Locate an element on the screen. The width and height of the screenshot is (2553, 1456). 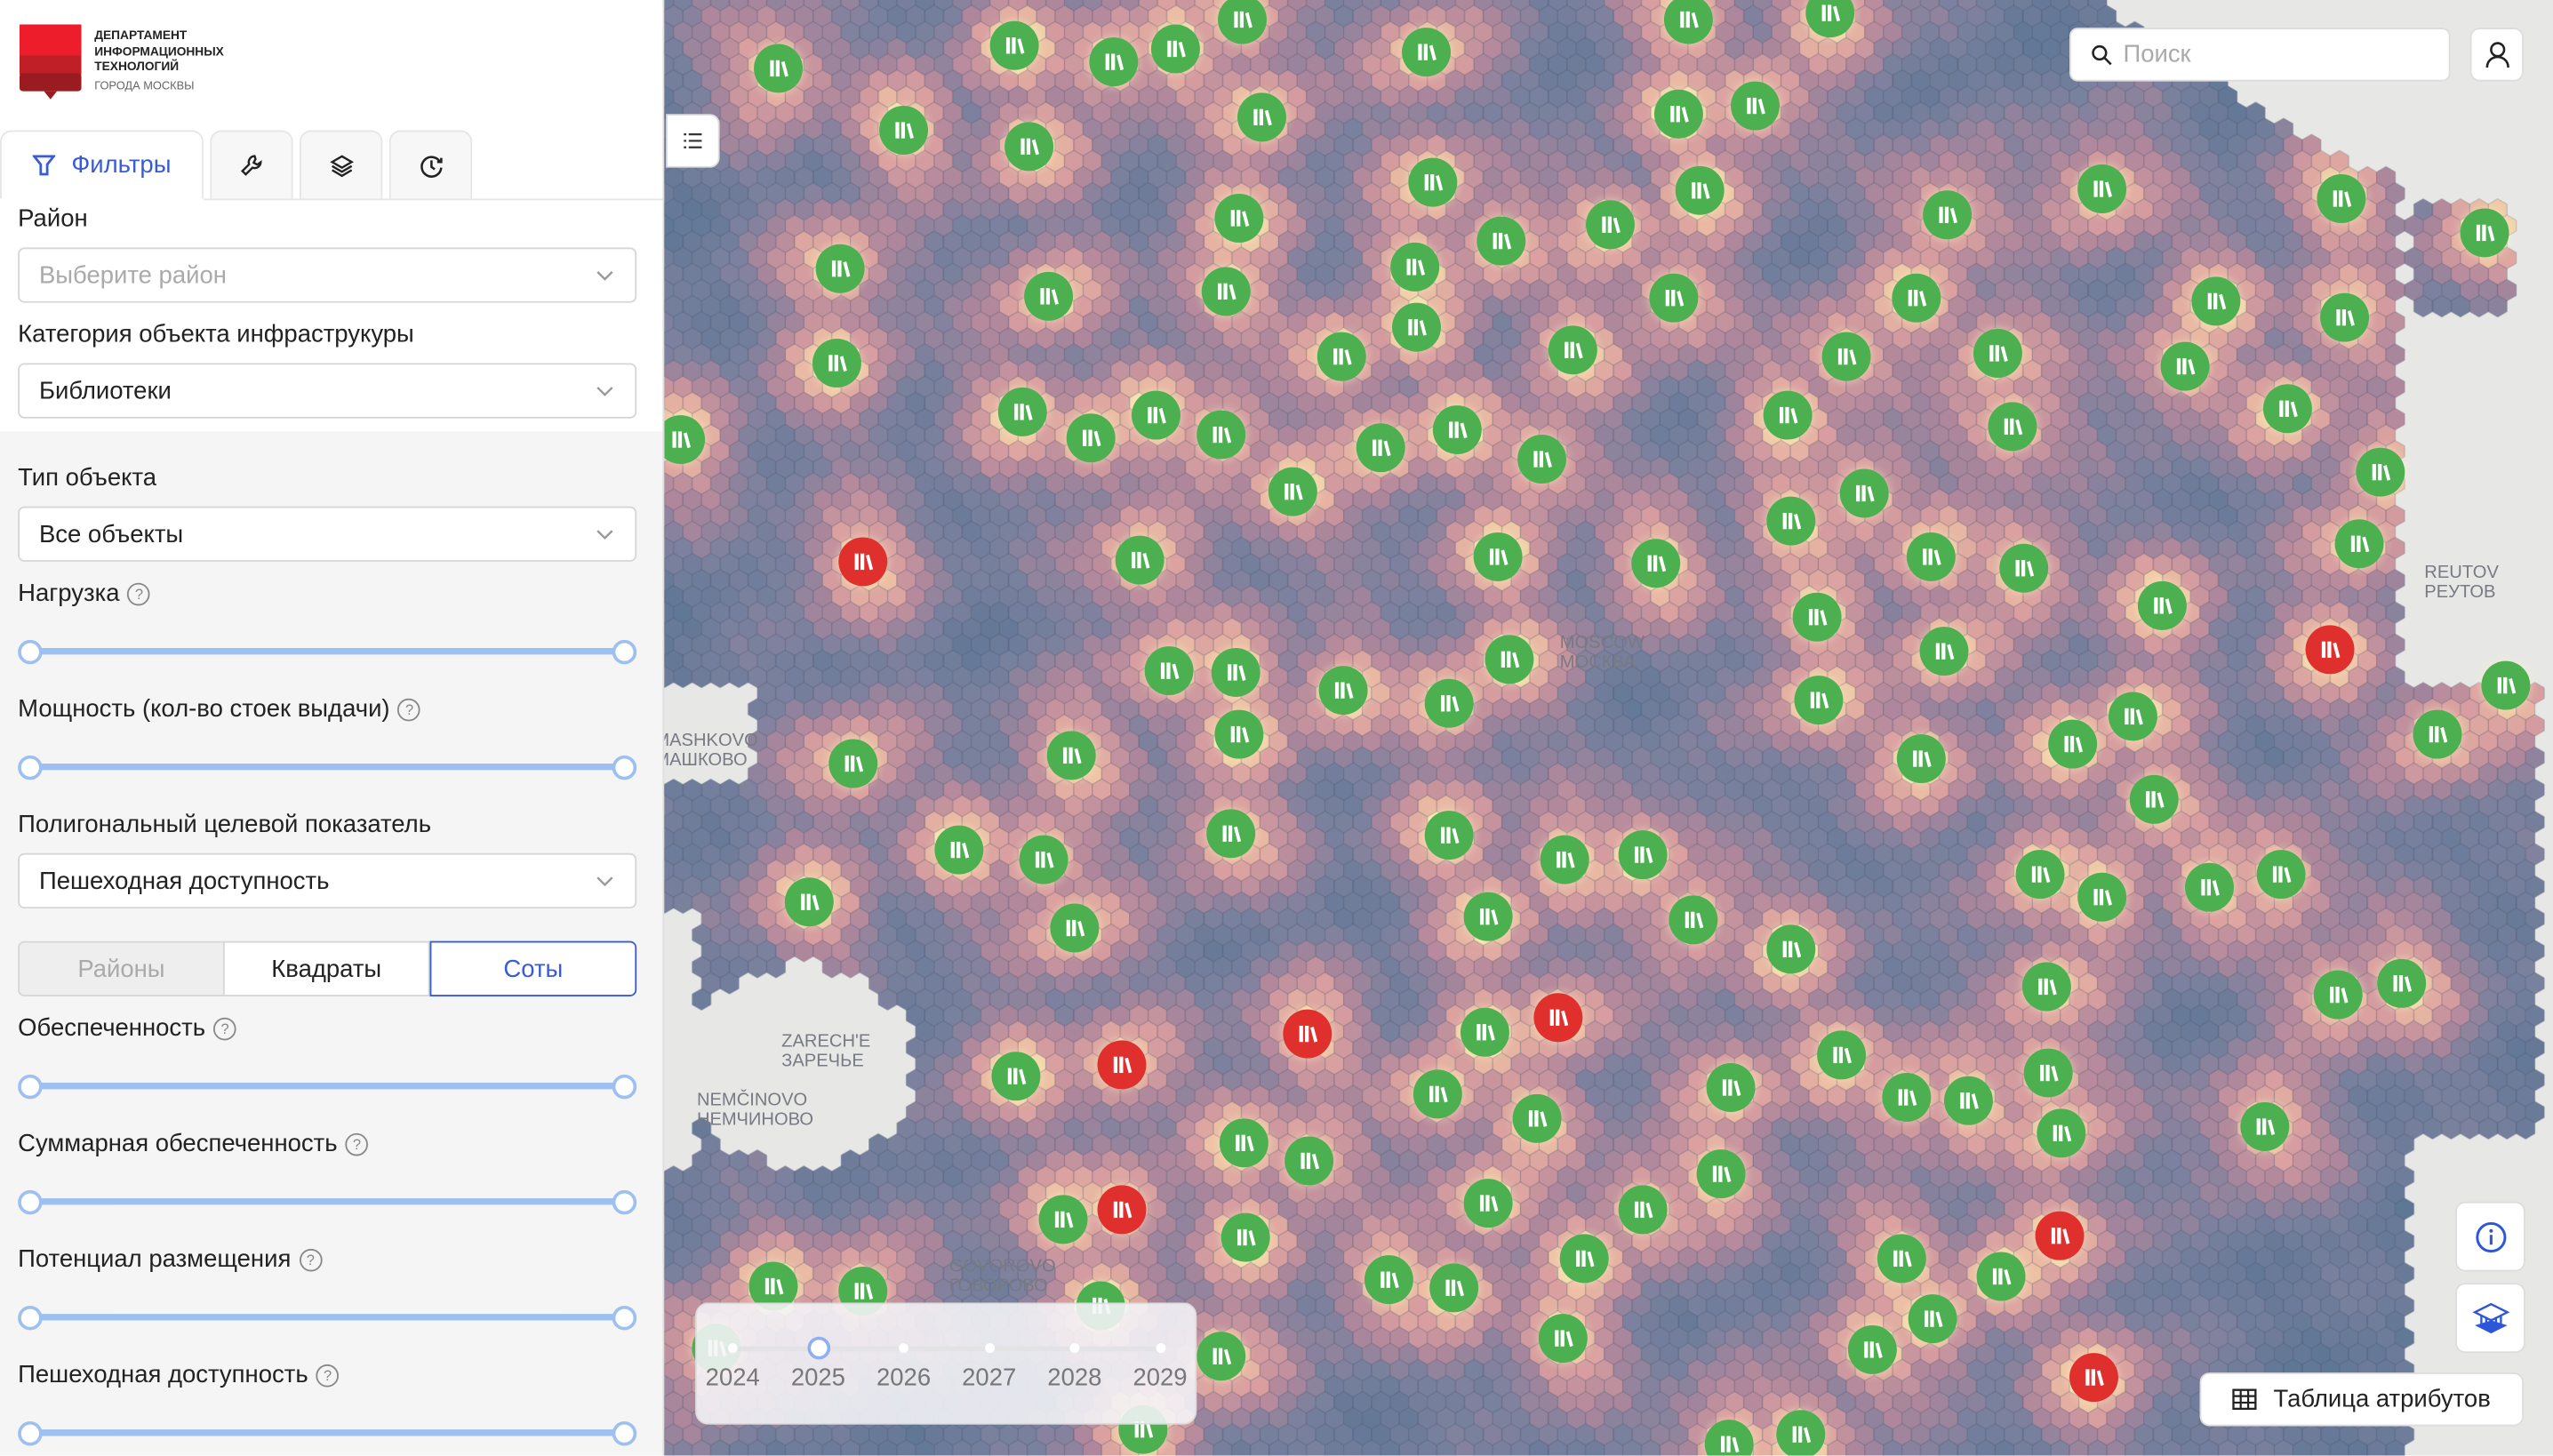
tab-tools is located at coordinates (251, 164).